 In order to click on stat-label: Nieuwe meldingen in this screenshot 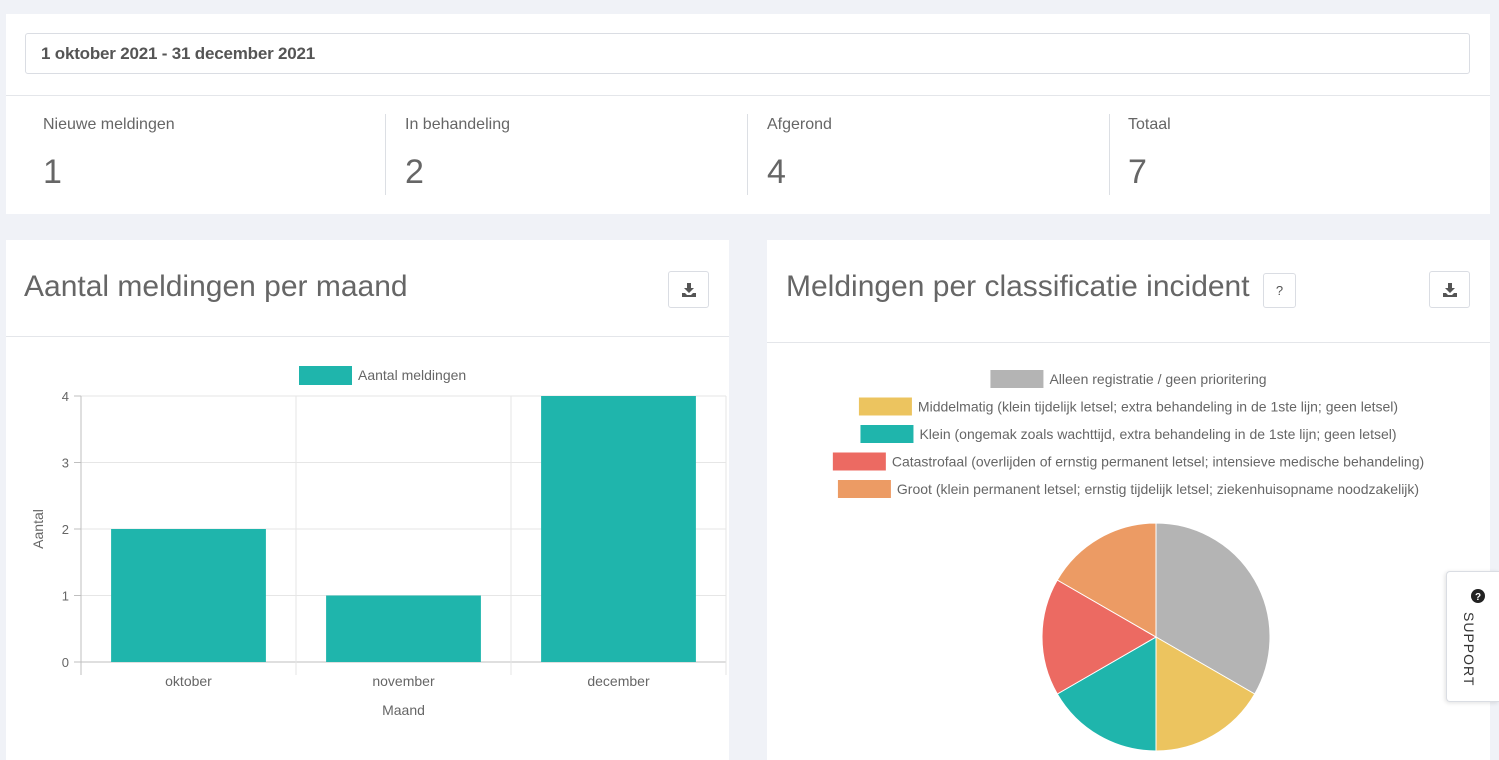, I will do `click(109, 124)`.